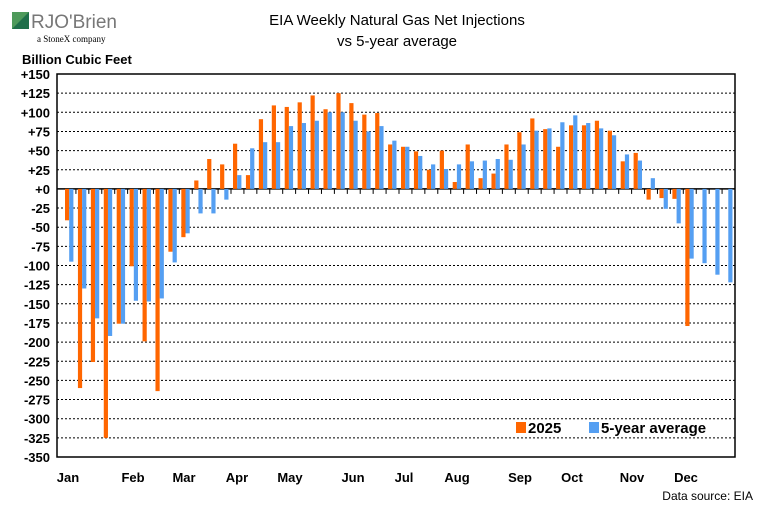 The image size is (763, 516). I want to click on chart-title: EIA Weekly Natural Gas Net Injections, so click(397, 20).